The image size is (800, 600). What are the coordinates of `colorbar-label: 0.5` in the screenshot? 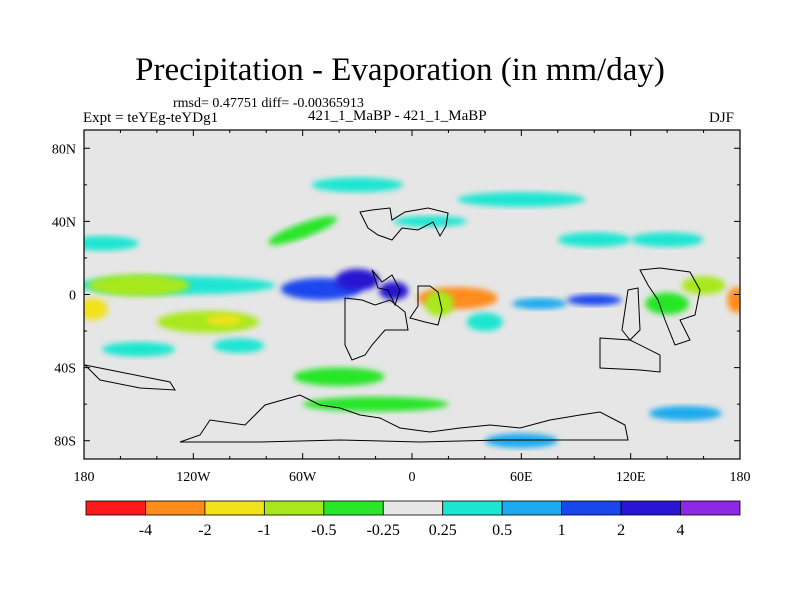 It's located at (502, 530).